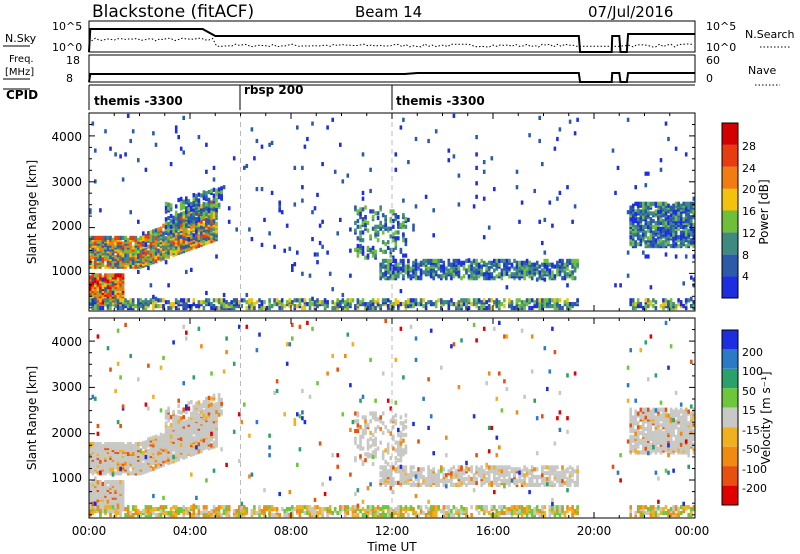  I want to click on nsky-trace, so click(391, 40).